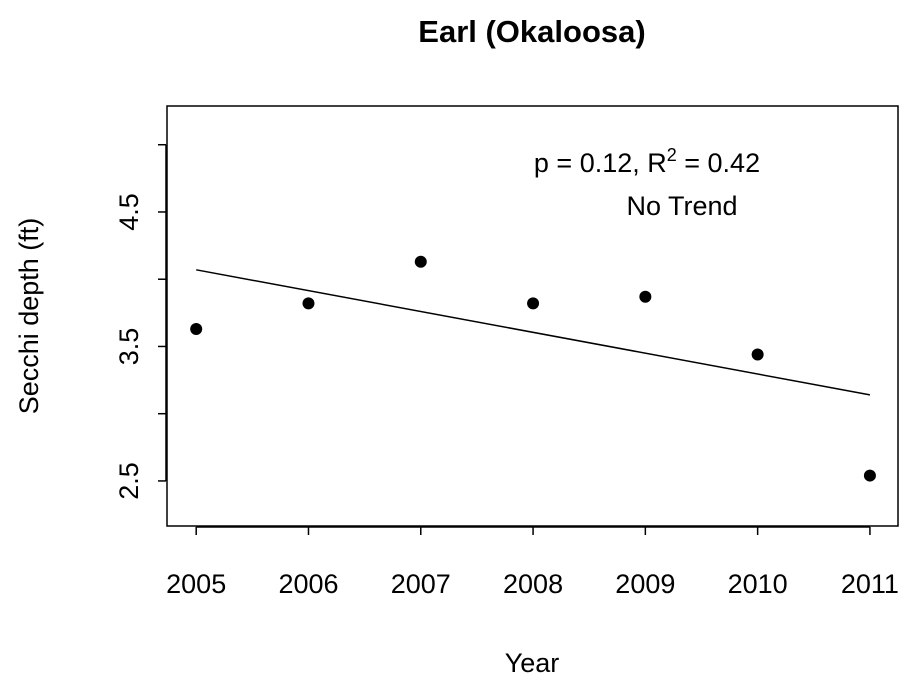  What do you see at coordinates (870, 584) in the screenshot?
I see `x-tick-label: 2011` at bounding box center [870, 584].